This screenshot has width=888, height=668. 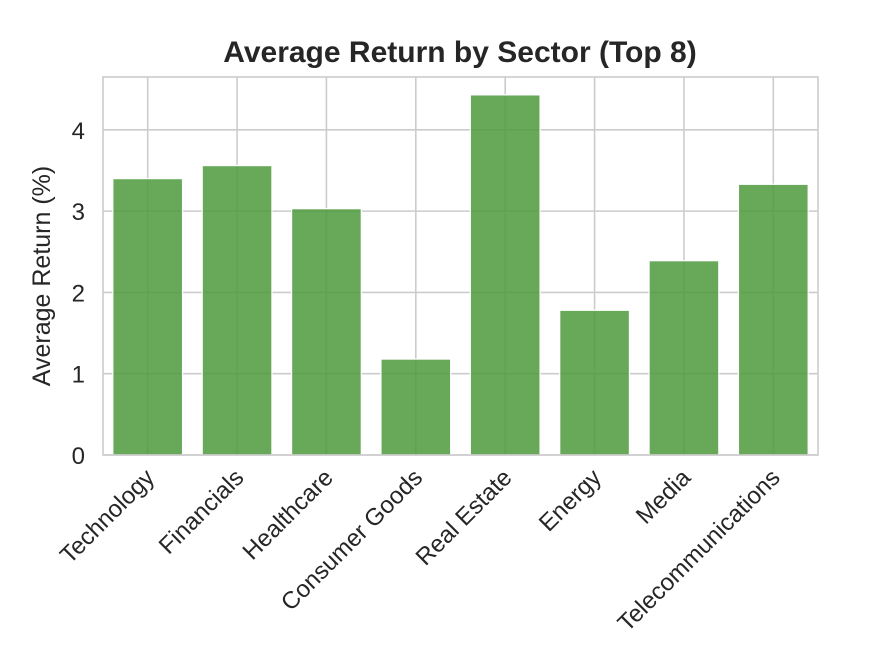 What do you see at coordinates (78, 375) in the screenshot?
I see `y-tick-label: 1` at bounding box center [78, 375].